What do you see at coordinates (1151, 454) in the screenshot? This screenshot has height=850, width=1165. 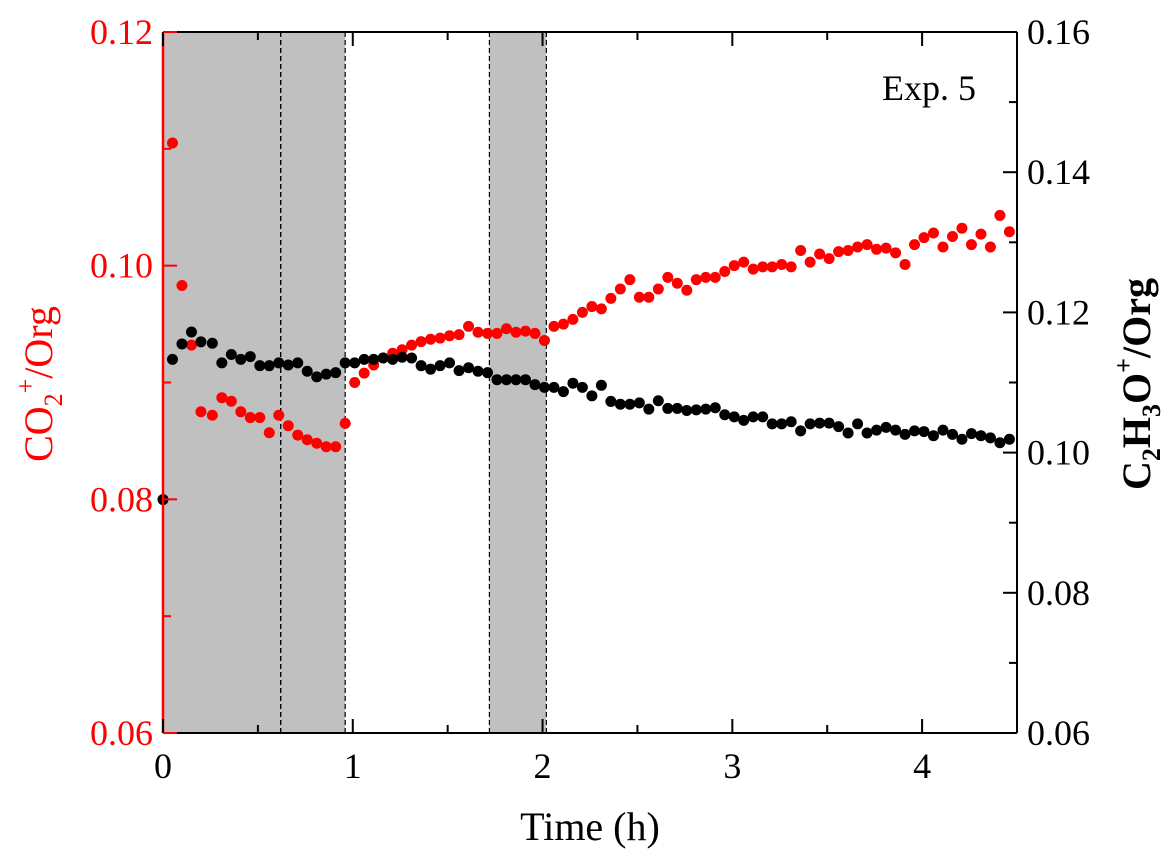 I see `y-right-title-part-1: 2` at bounding box center [1151, 454].